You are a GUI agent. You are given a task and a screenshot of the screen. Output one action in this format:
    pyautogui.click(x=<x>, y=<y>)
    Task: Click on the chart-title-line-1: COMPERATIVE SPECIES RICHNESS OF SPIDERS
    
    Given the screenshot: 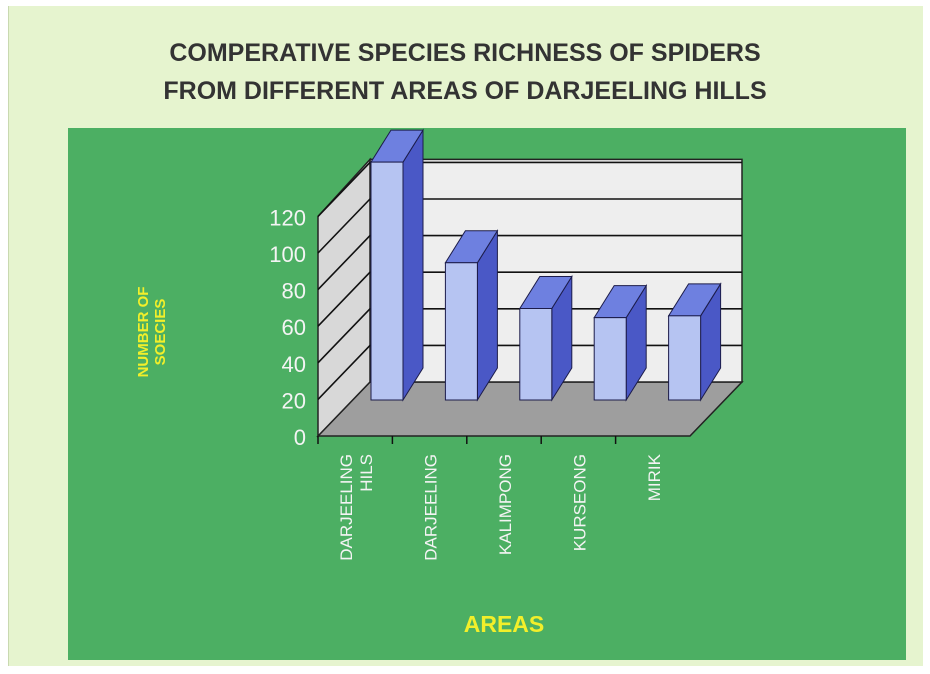 What is the action you would take?
    pyautogui.click(x=465, y=53)
    